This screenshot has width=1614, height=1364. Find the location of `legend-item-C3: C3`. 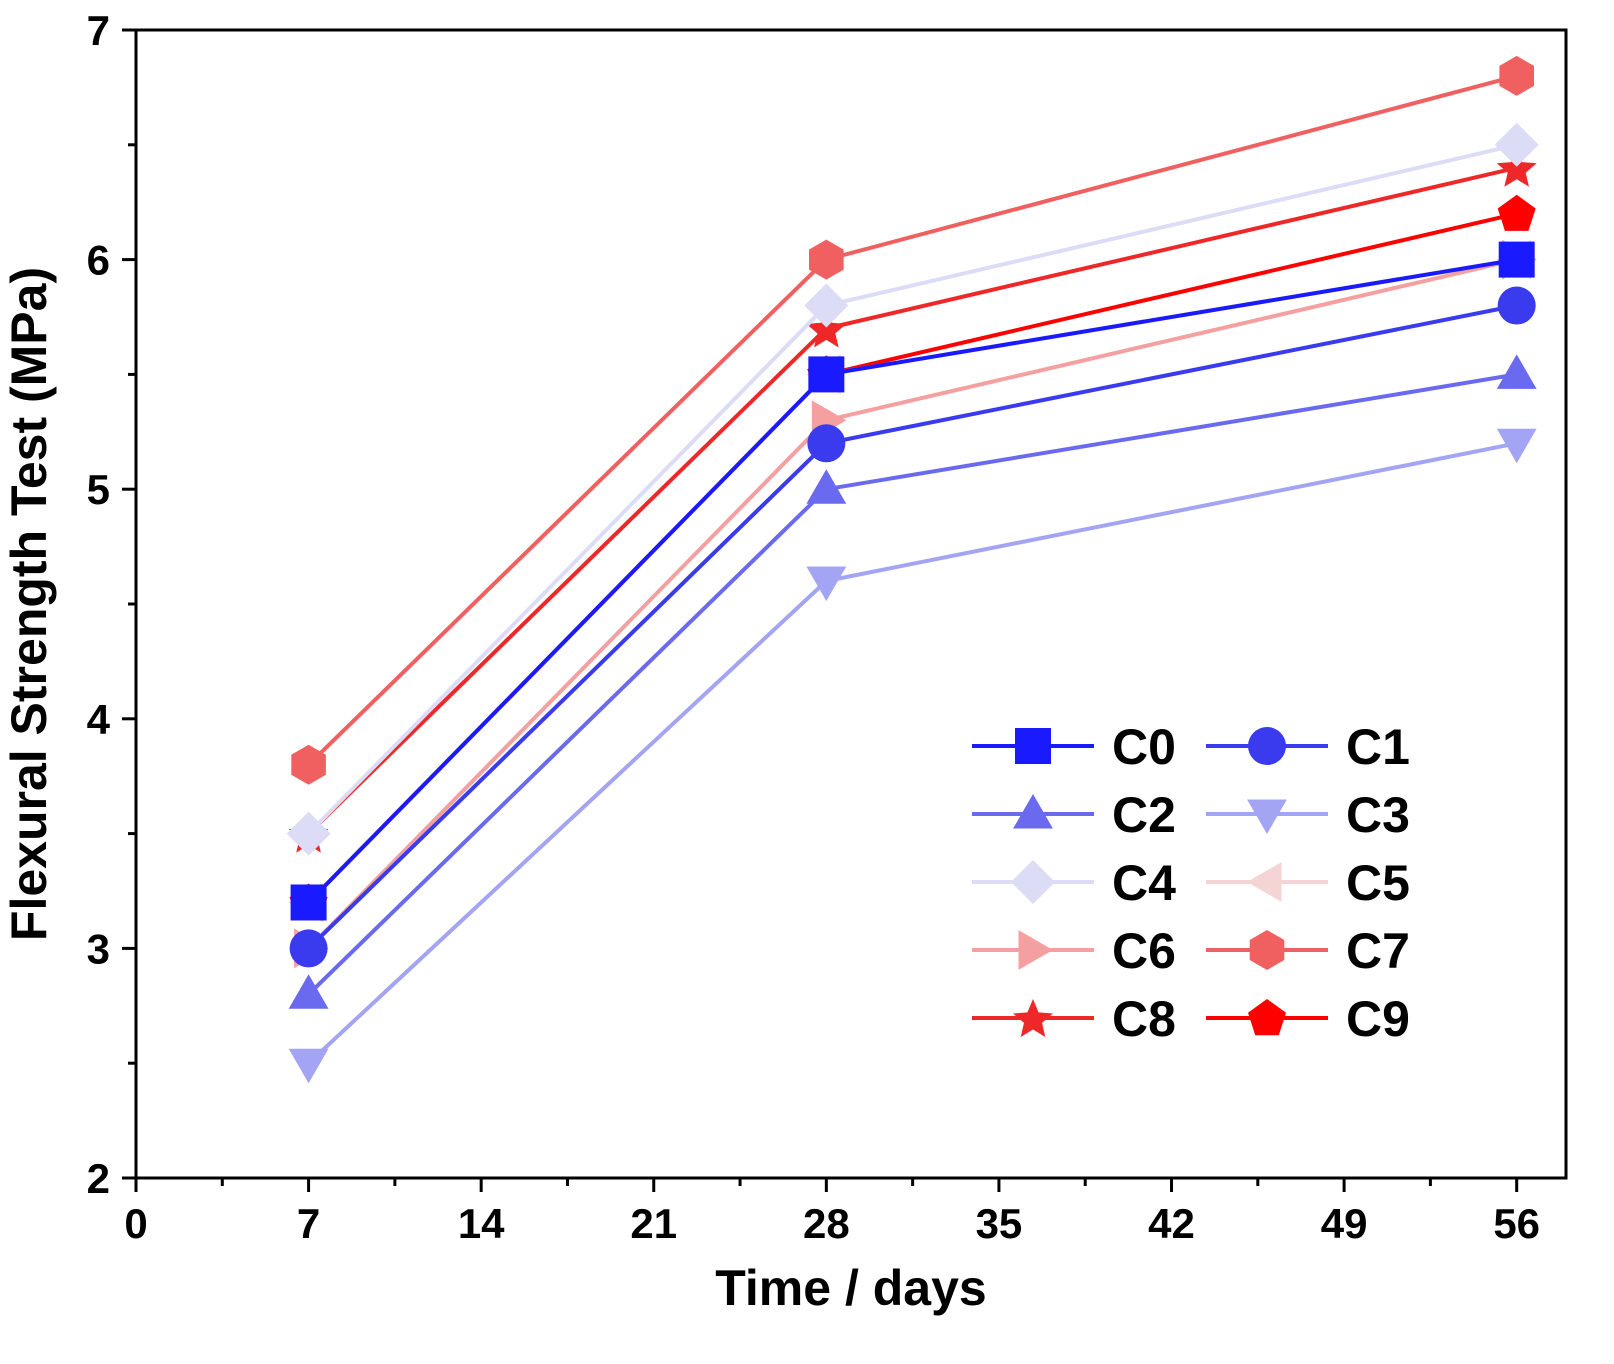

legend-item-C3: C3 is located at coordinates (1308, 815).